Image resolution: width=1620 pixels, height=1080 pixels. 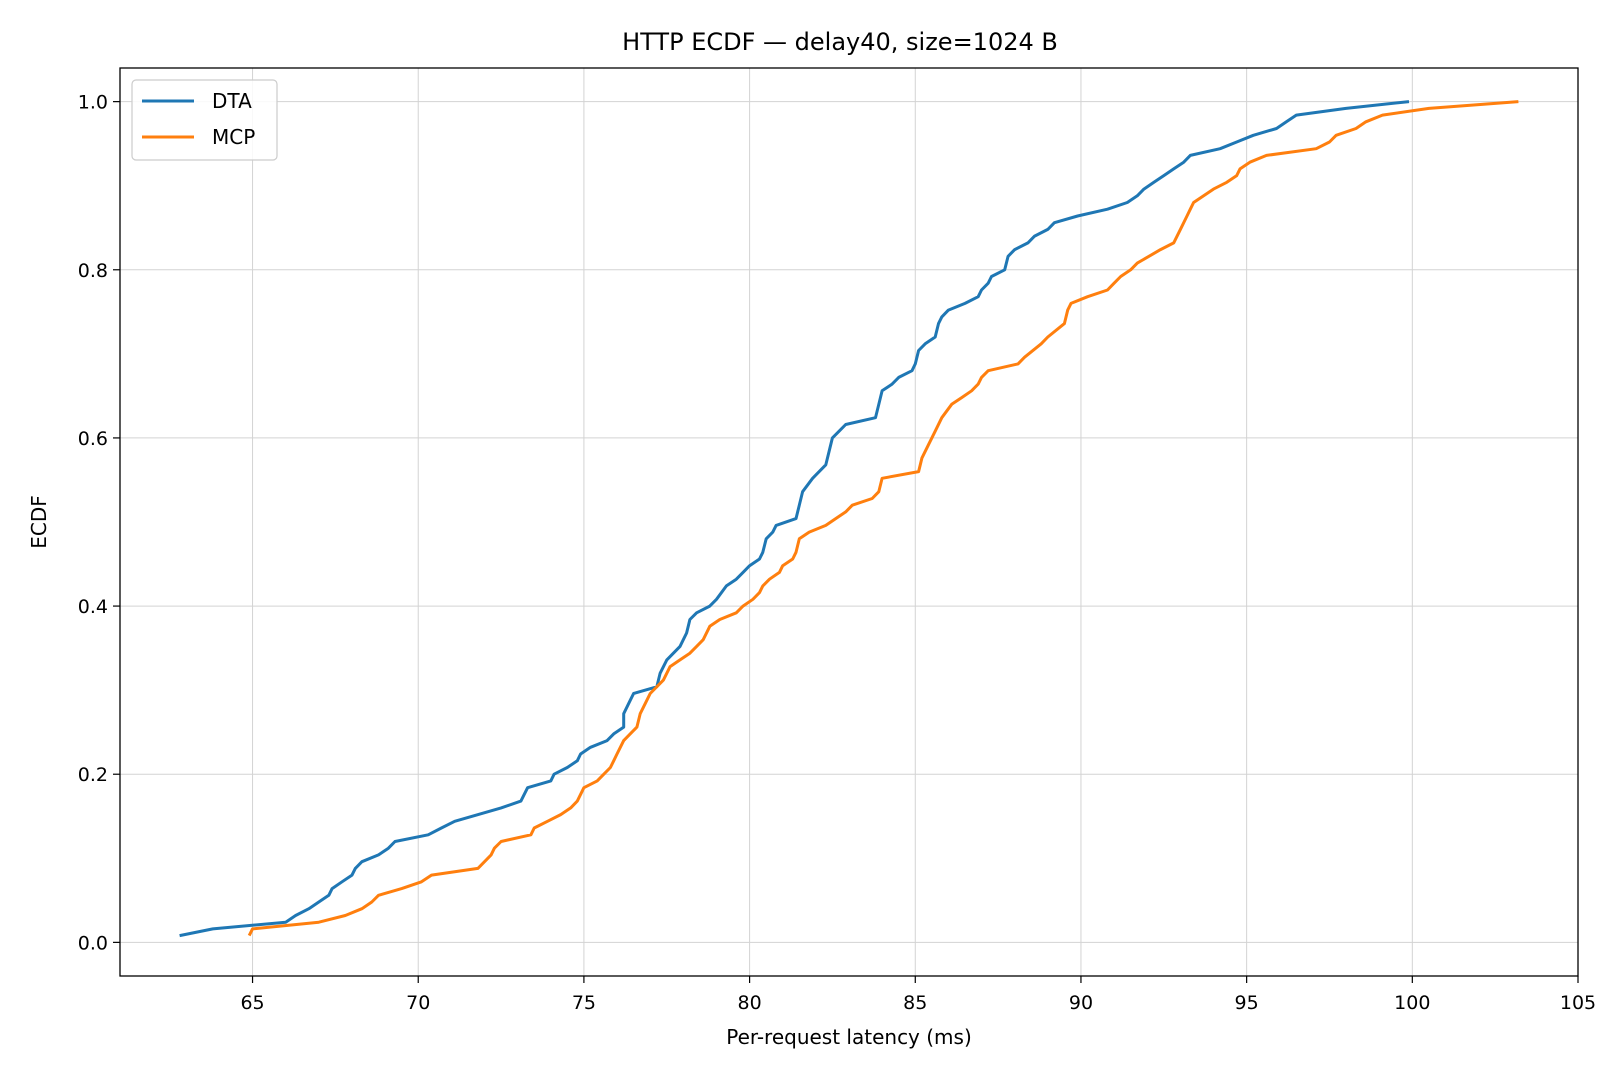 I want to click on y-tick-label: 0.2, so click(x=93, y=775).